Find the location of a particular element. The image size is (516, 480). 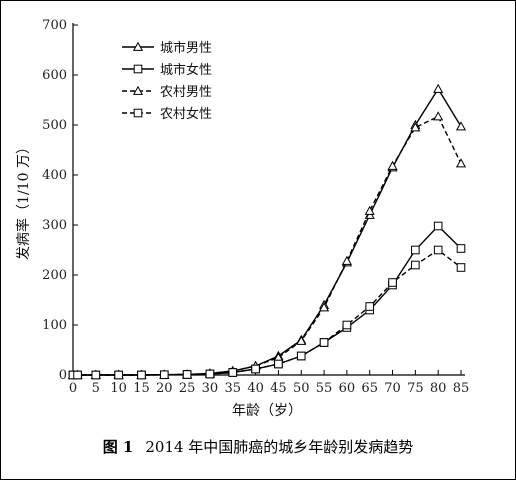

figure-caption: 图 1 2014 年中国肺癌的城乡年龄别发病趋势 is located at coordinates (258, 446).